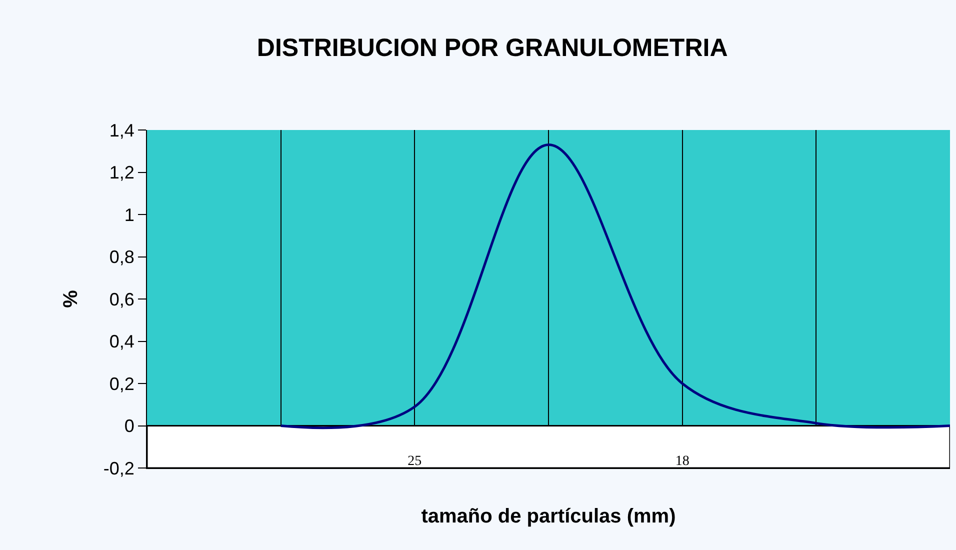  What do you see at coordinates (121, 257) in the screenshot?
I see `y-tick-label: 0,8` at bounding box center [121, 257].